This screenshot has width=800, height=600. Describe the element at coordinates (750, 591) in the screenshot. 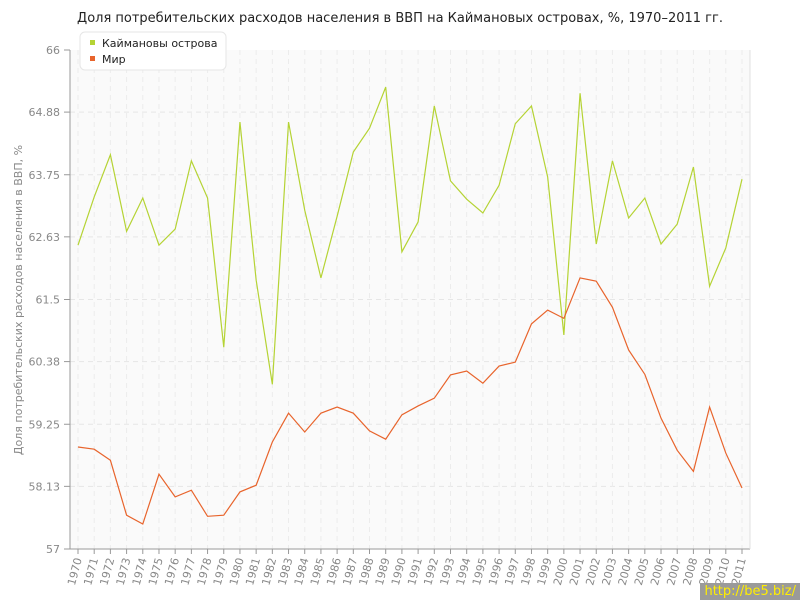

I see `watermark: http://be5.biz/` at that location.